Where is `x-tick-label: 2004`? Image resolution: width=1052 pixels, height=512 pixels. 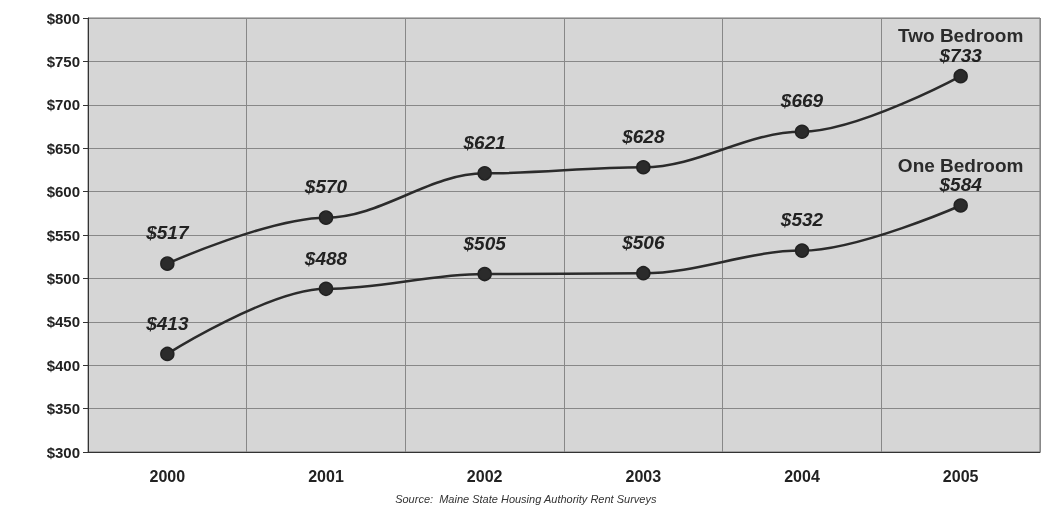 x-tick-label: 2004 is located at coordinates (802, 476).